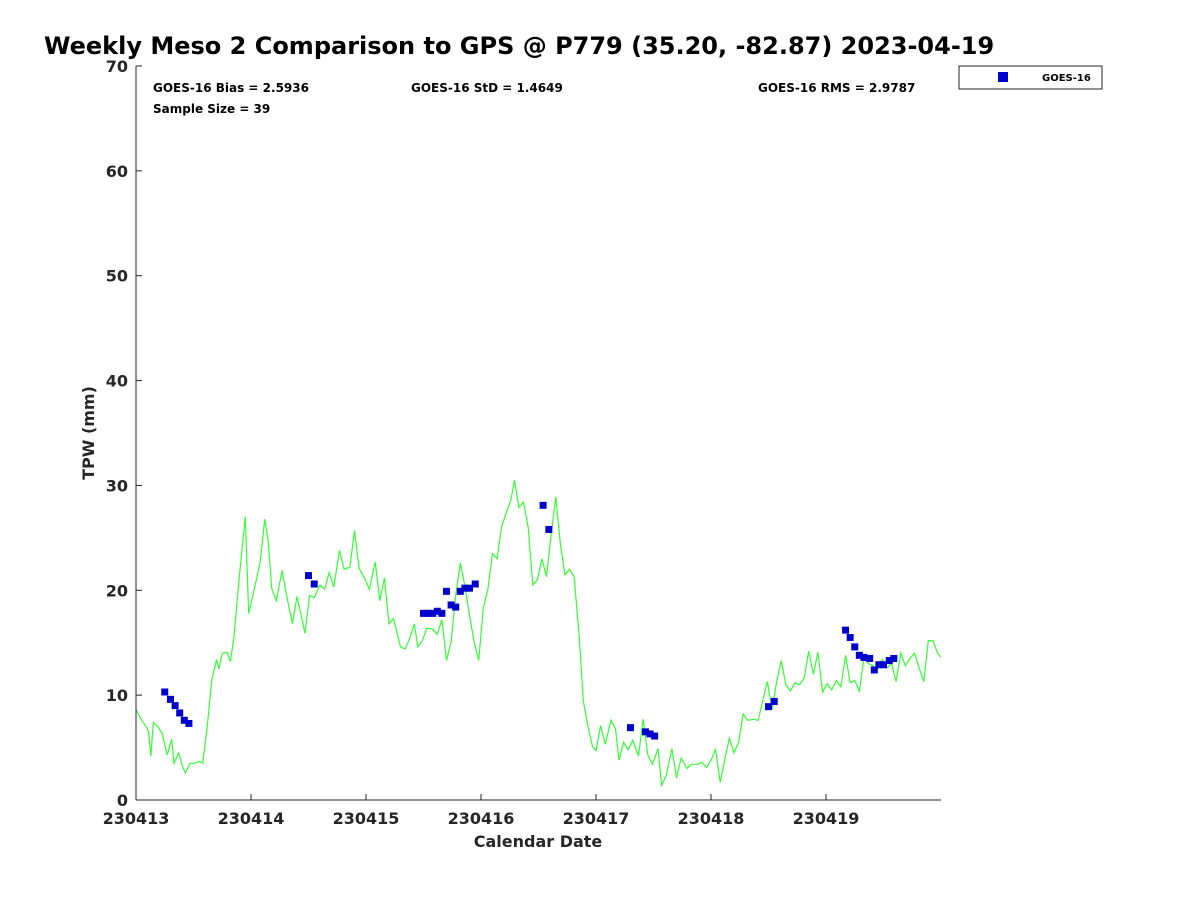 The height and width of the screenshot is (900, 1200). I want to click on x-tick-label-3: 230416, so click(481, 818).